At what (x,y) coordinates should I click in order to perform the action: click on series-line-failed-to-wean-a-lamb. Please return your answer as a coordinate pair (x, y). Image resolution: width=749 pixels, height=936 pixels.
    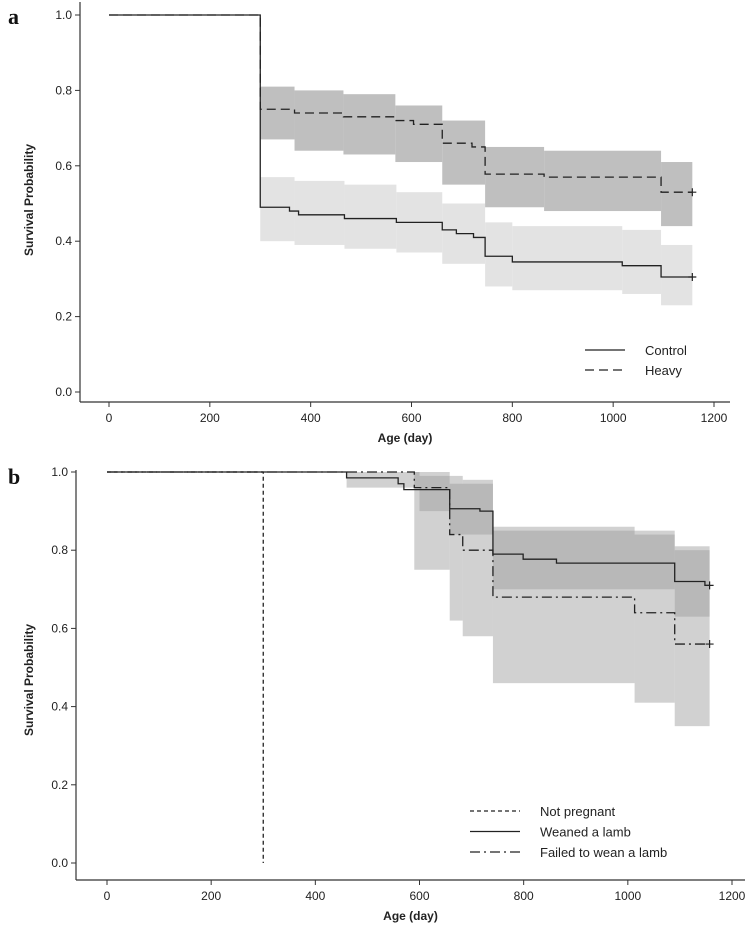
    Looking at the image, I should click on (408, 558).